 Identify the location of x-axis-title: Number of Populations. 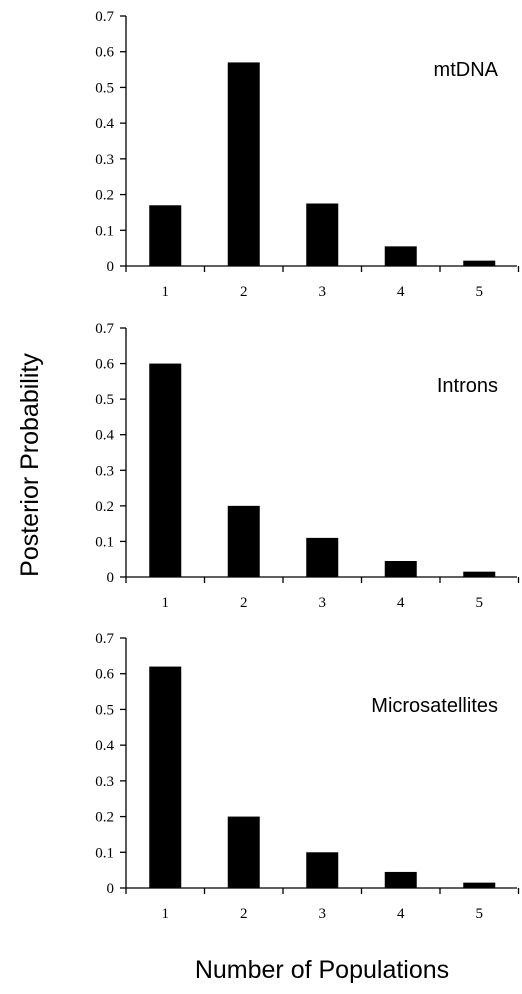
(322, 970).